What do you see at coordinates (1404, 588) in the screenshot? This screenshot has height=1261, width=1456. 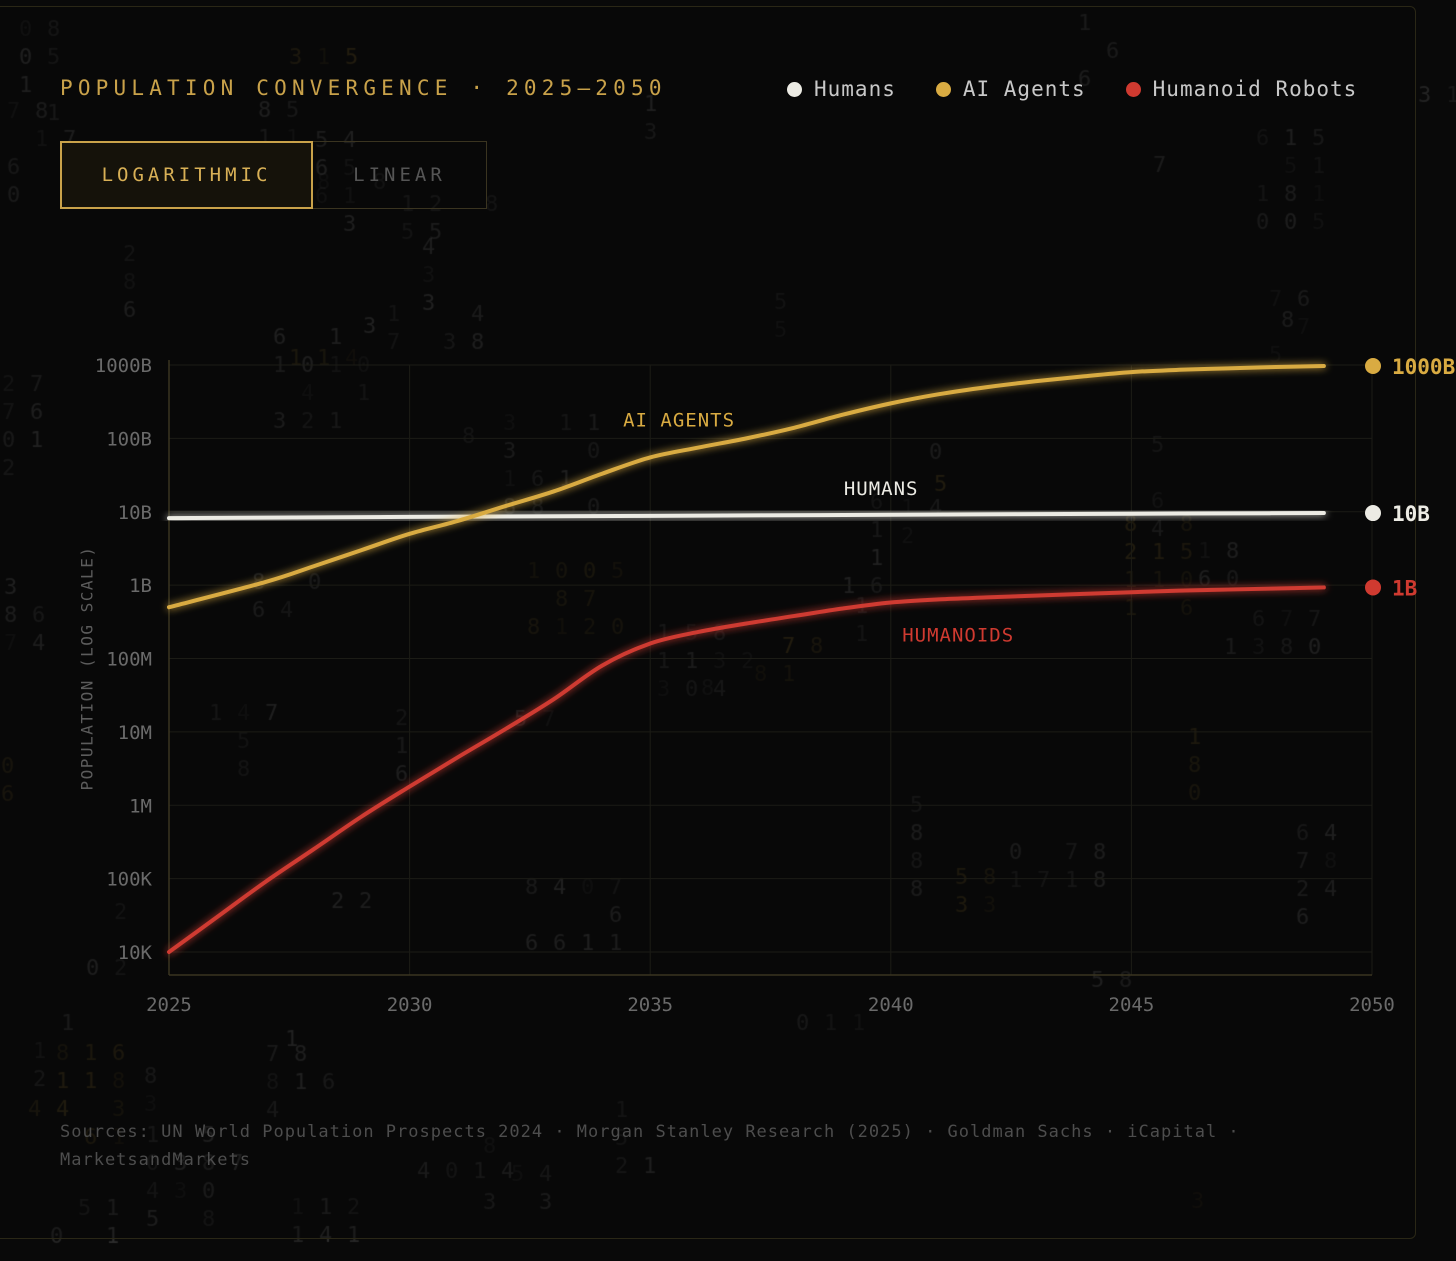 I see `end-label-humanoids: 1B` at bounding box center [1404, 588].